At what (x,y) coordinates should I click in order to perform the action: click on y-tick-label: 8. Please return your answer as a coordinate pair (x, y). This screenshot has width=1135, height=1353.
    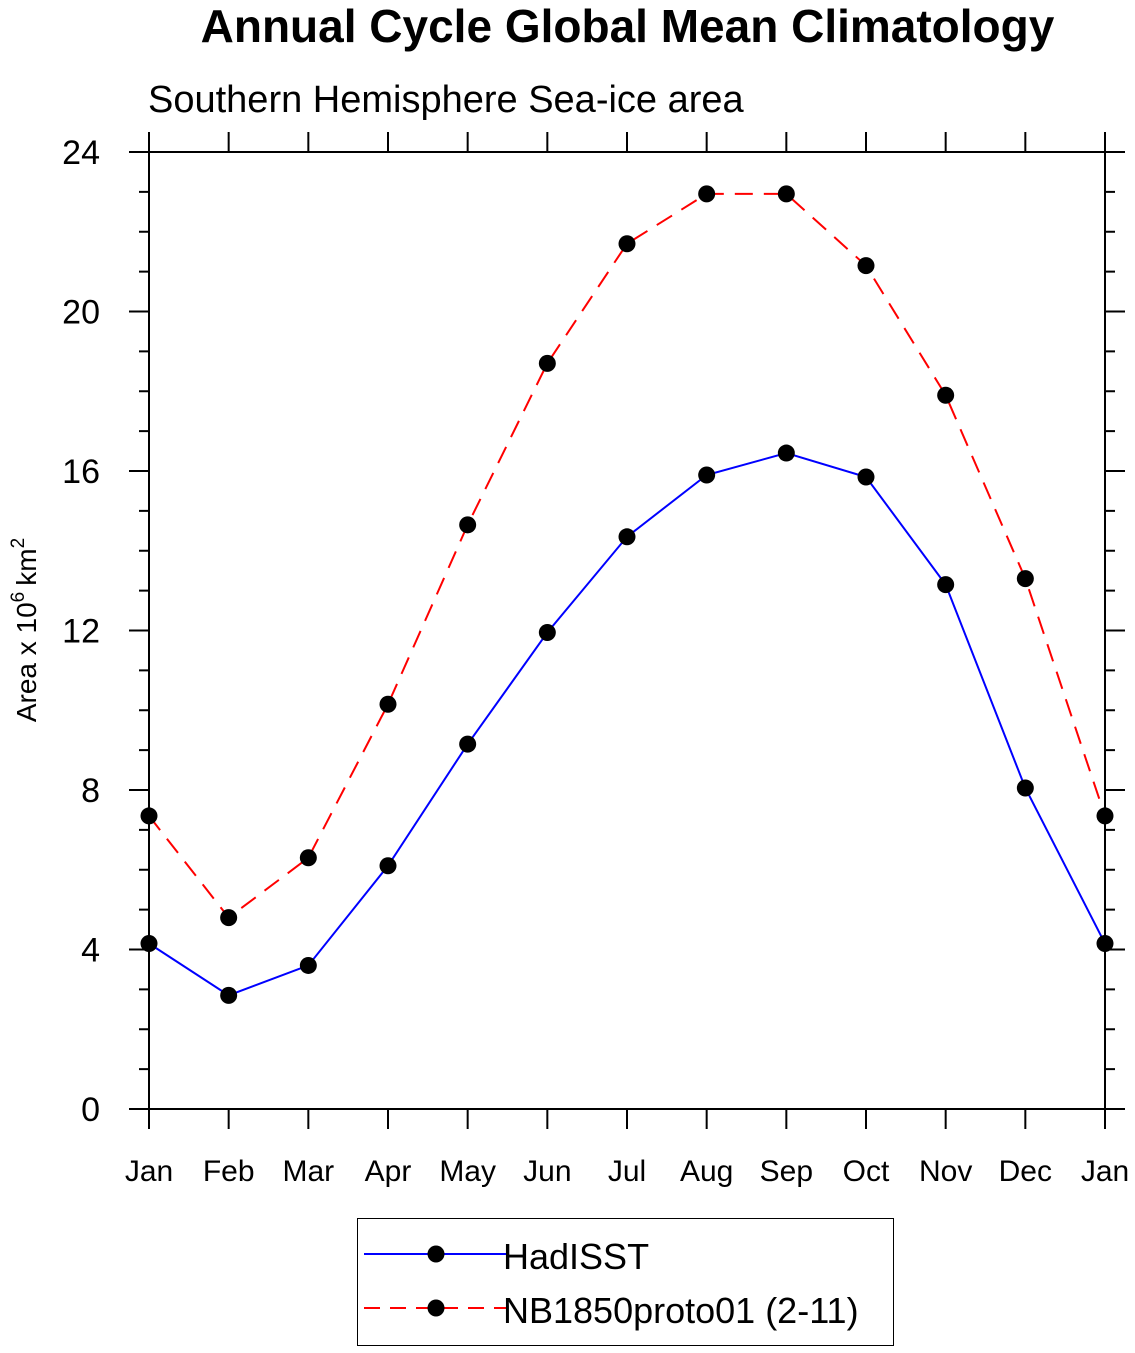
    Looking at the image, I should click on (90, 791).